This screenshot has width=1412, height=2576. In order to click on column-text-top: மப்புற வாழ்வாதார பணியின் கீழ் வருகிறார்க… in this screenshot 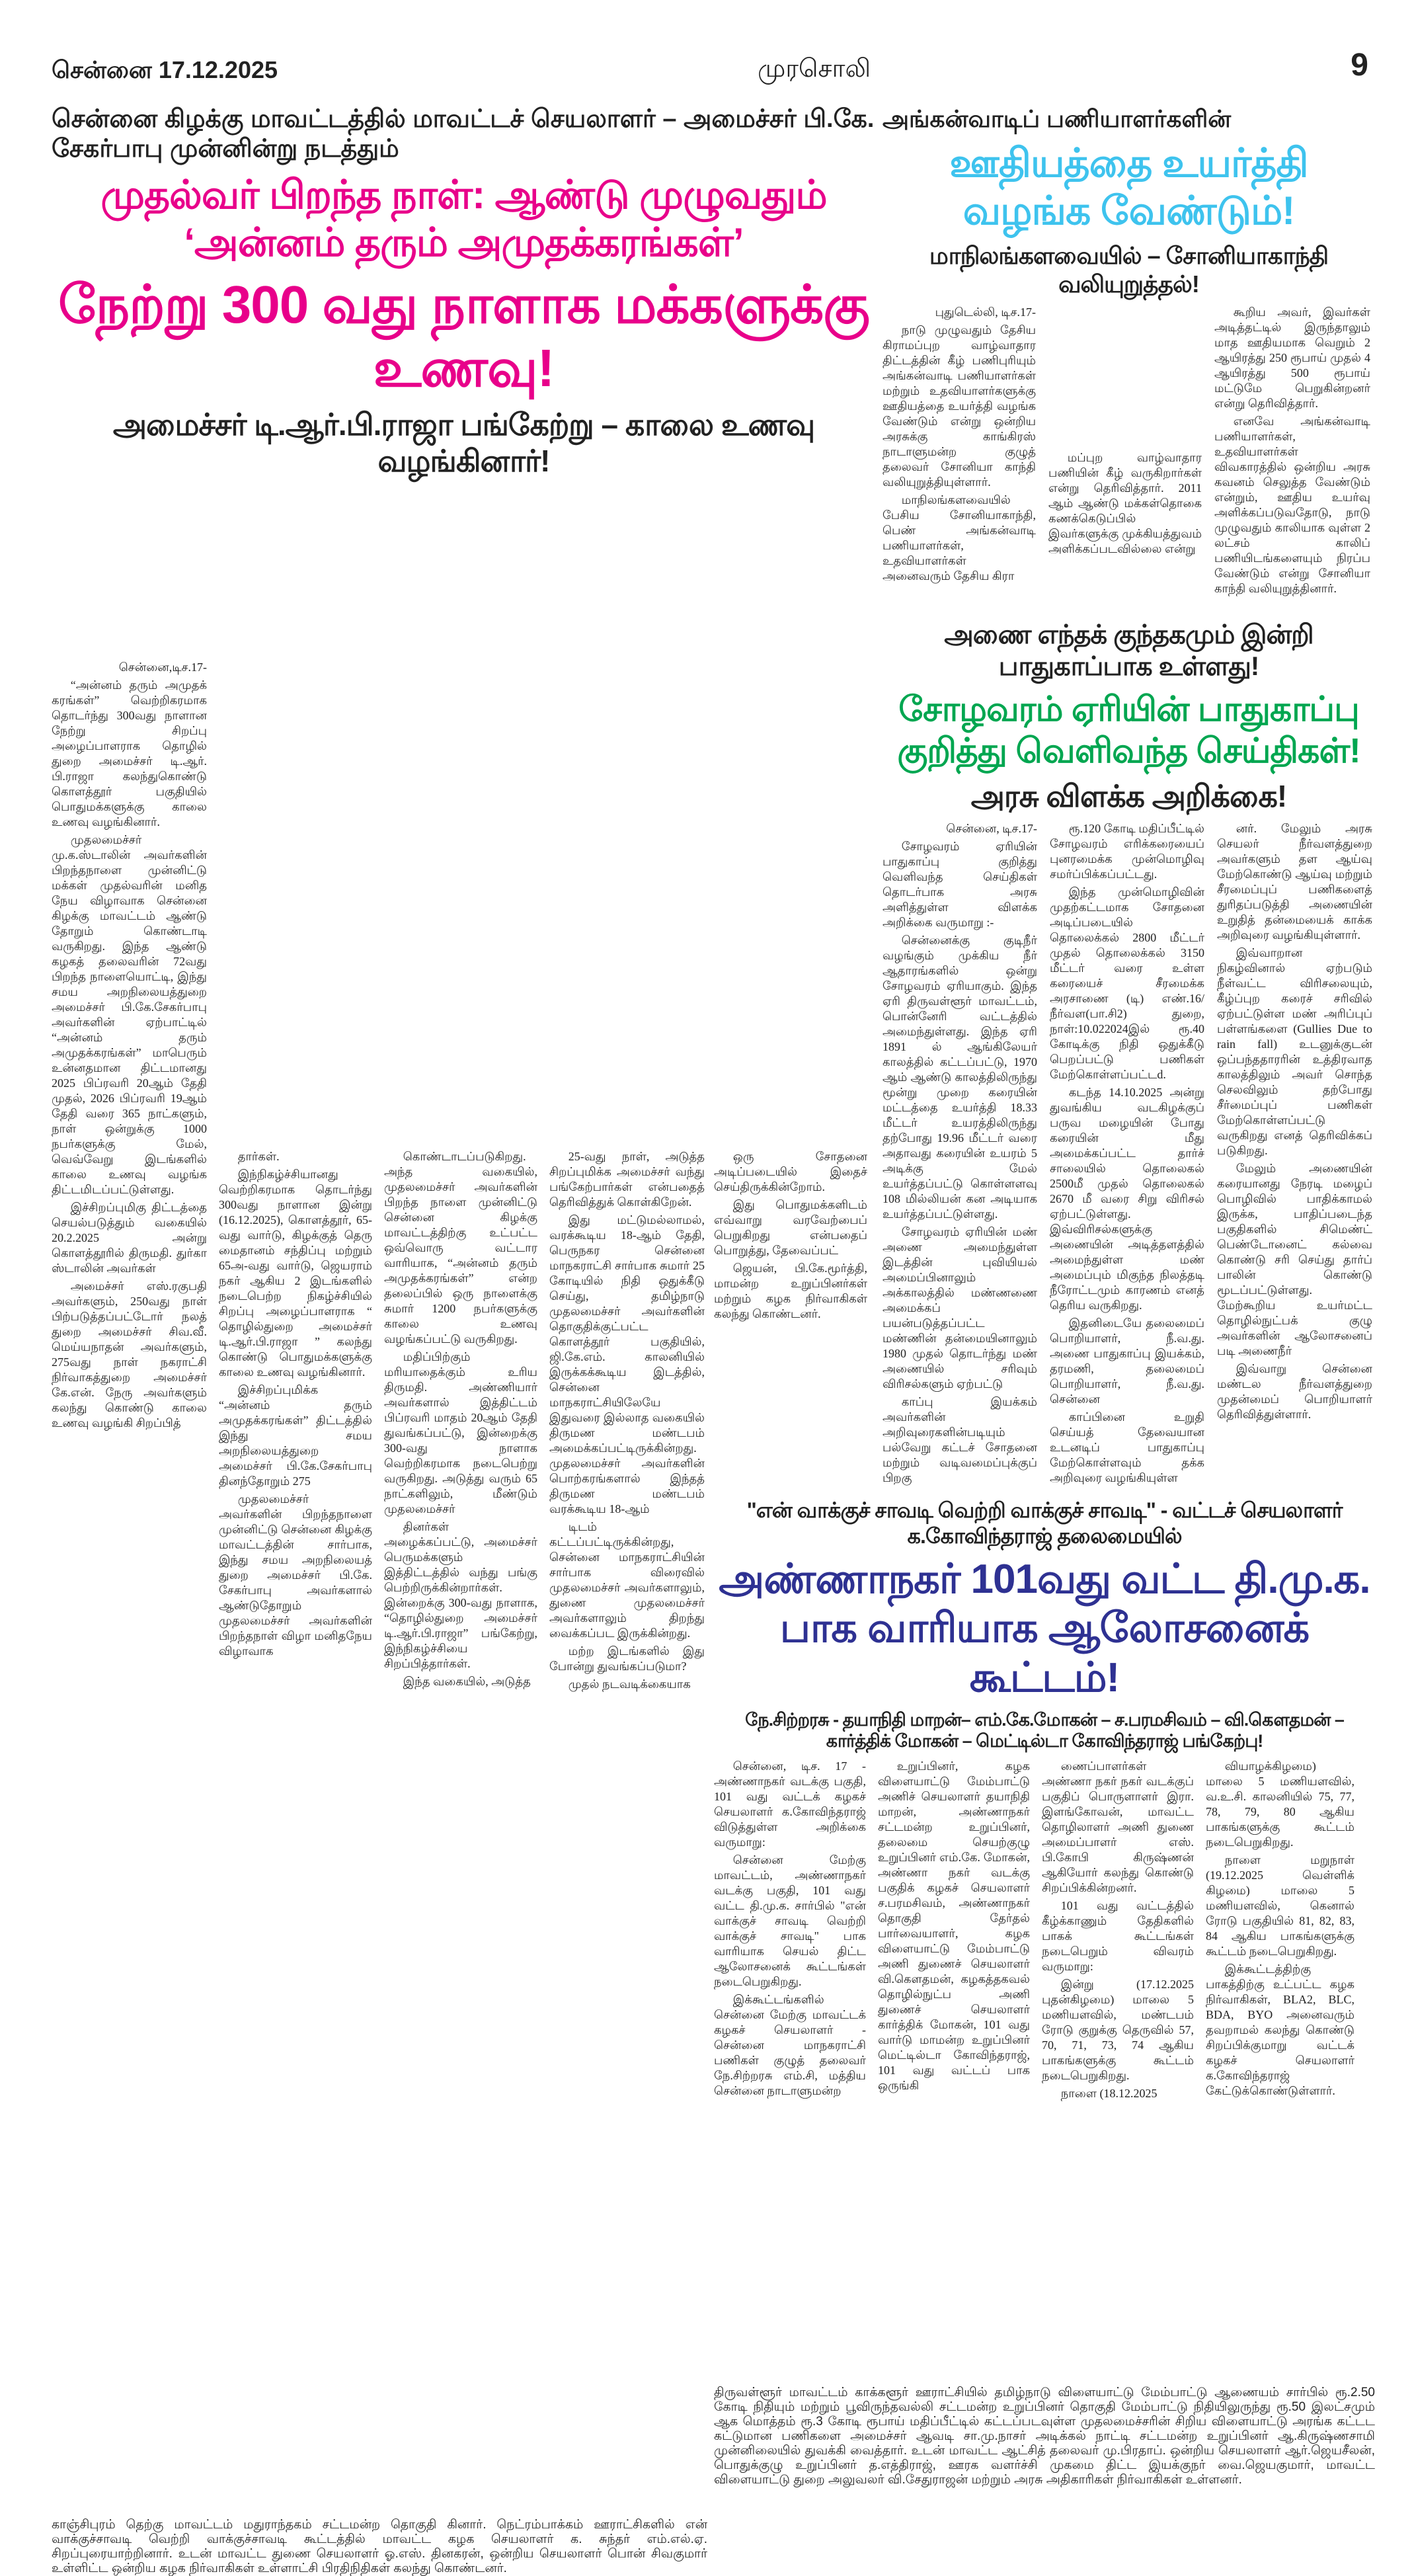, I will do `click(1125, 504)`.